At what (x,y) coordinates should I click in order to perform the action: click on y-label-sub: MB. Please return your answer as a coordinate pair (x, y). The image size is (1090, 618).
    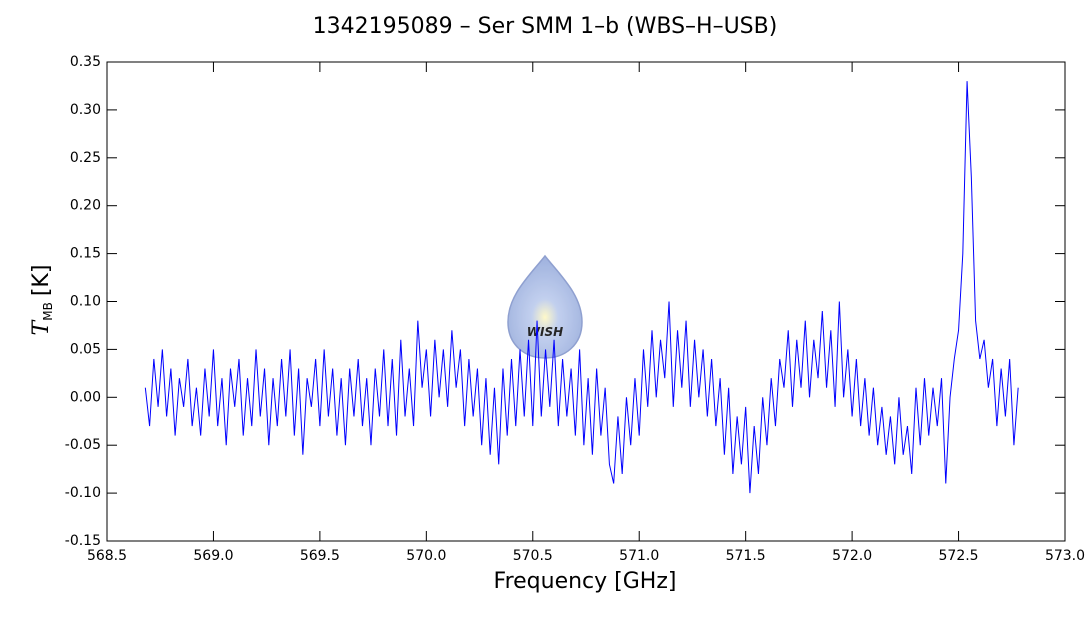
    Looking at the image, I should click on (48, 311).